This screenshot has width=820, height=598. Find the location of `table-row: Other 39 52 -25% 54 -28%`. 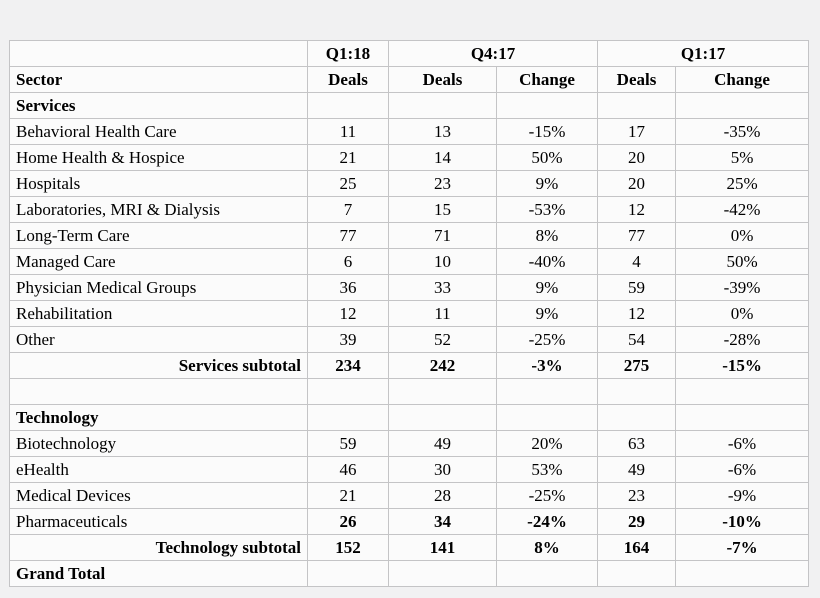

table-row: Other 39 52 -25% 54 -28% is located at coordinates (409, 339).